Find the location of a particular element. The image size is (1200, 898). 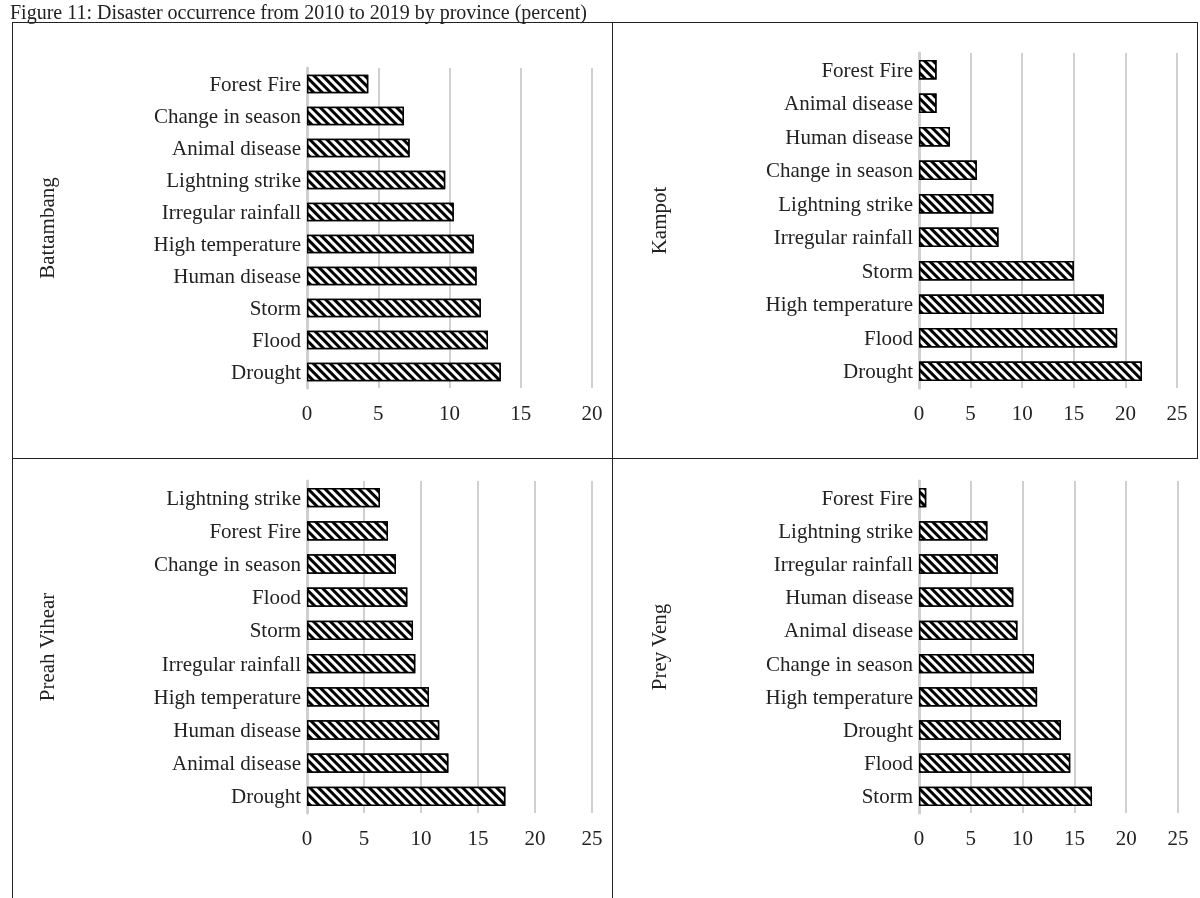

chart-title: Figure 11: Disaster occurrence from 2010 to 2019 by province (percent) is located at coordinates (298, 12).